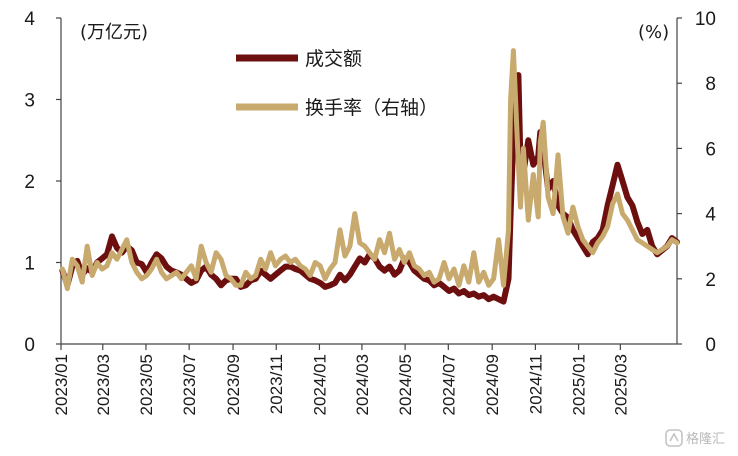 The width and height of the screenshot is (738, 456). I want to click on left-tick-label: 3, so click(29, 101).